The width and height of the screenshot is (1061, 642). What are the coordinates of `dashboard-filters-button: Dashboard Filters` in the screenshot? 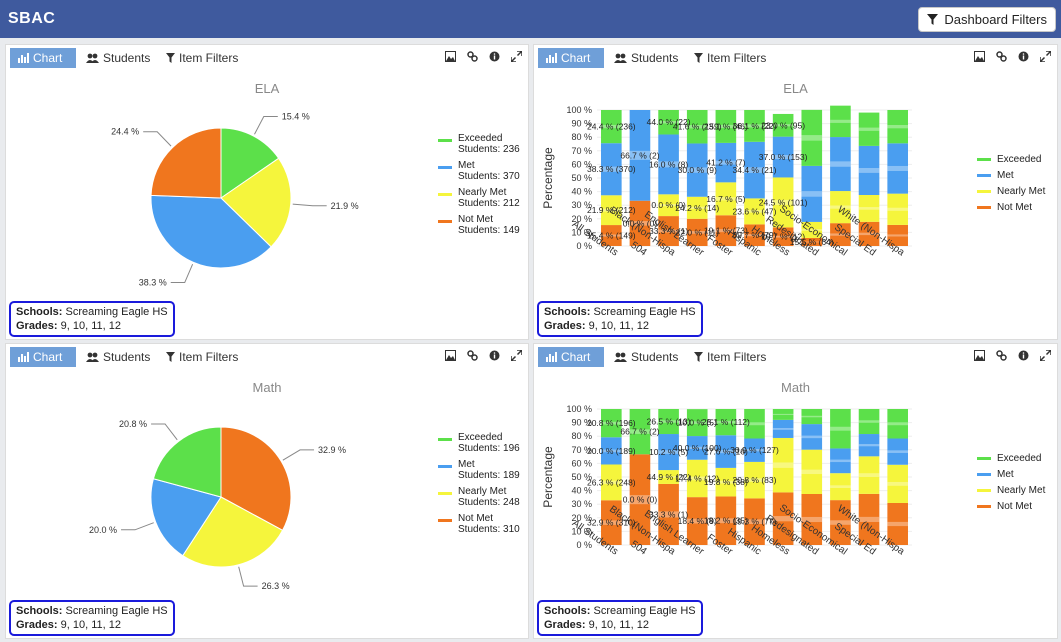 It's located at (987, 19).